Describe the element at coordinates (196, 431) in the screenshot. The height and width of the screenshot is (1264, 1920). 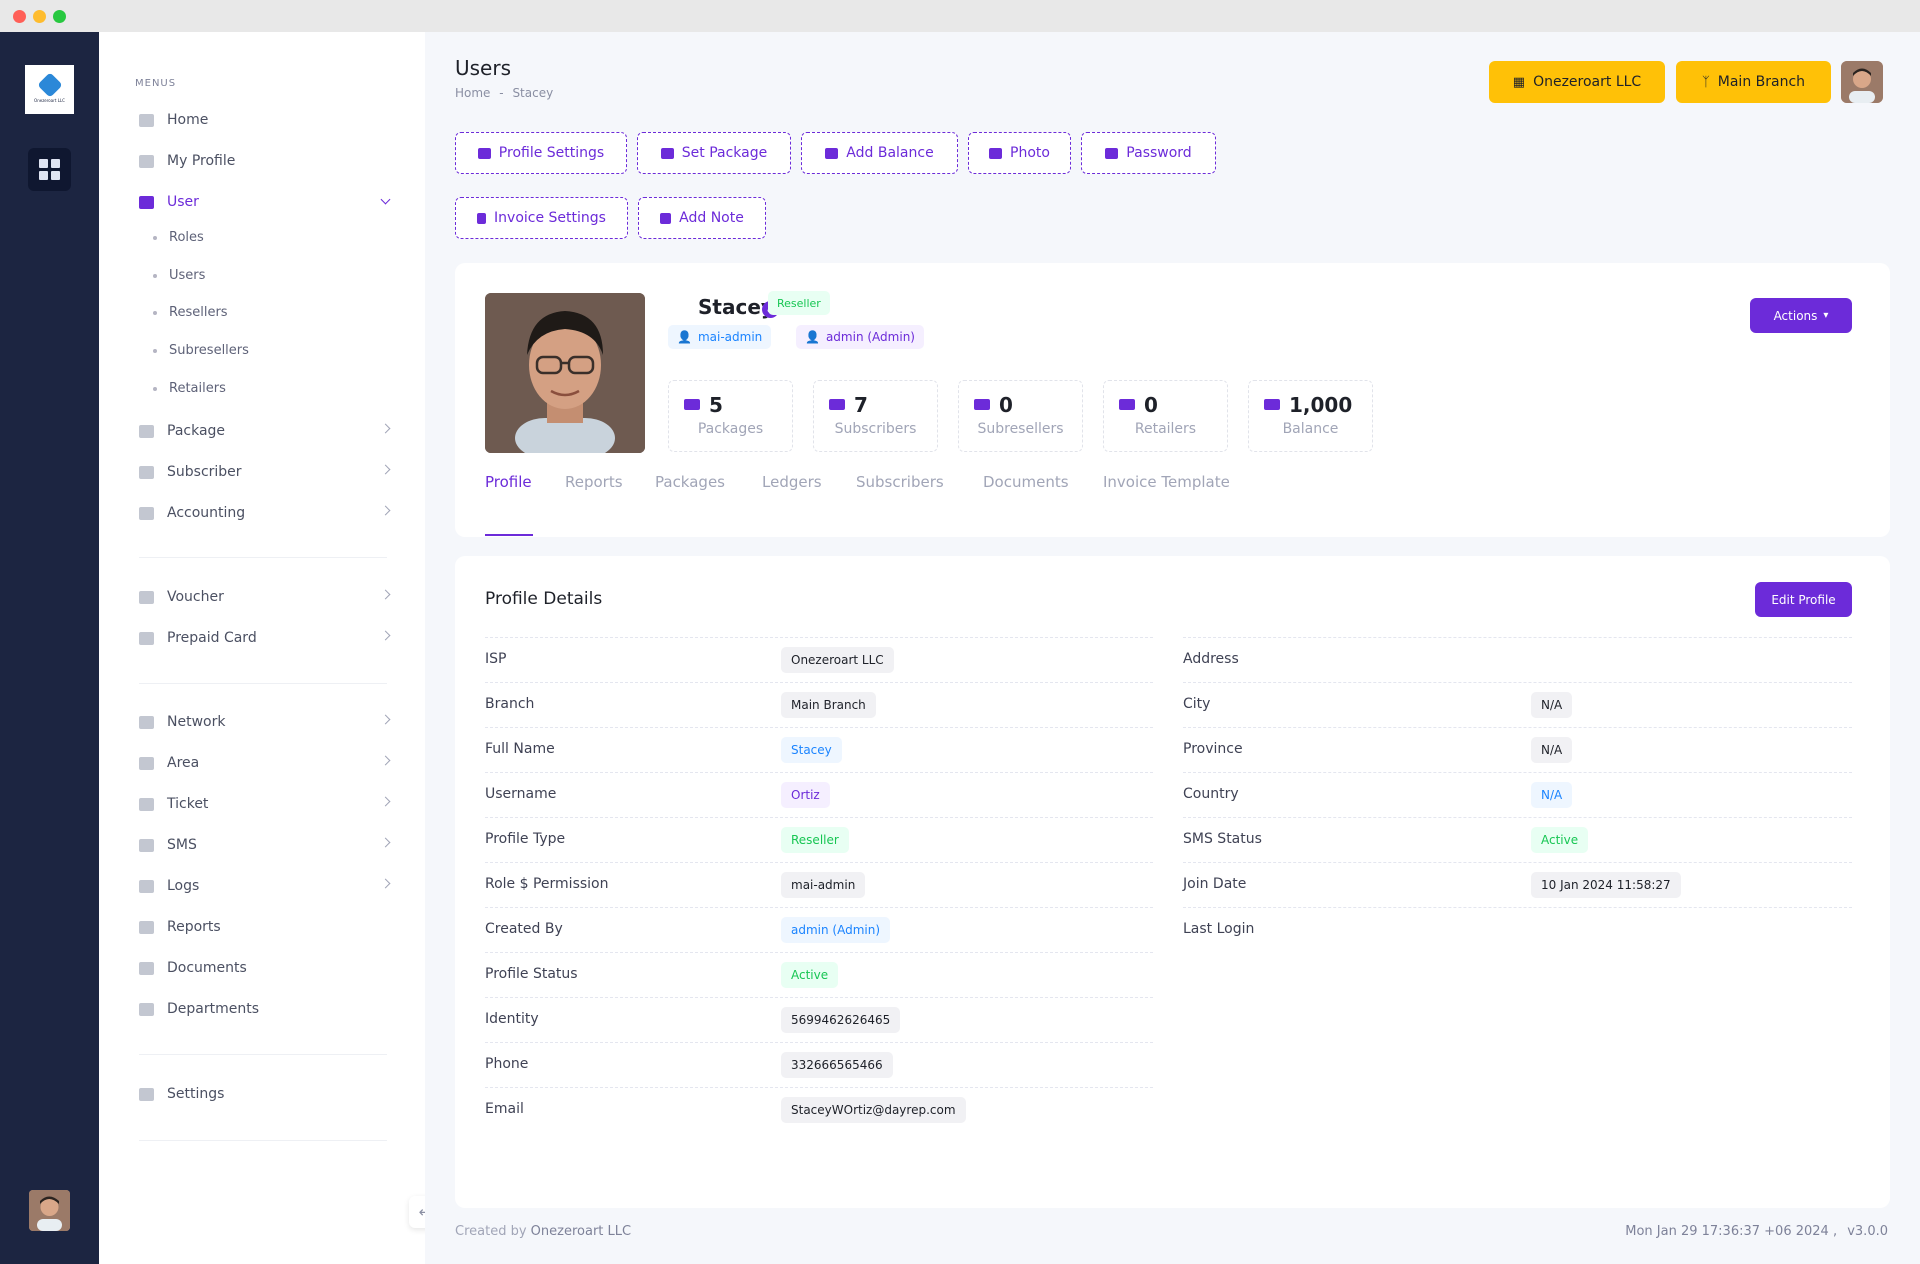
I see `sidebar-item-label: Package` at that location.